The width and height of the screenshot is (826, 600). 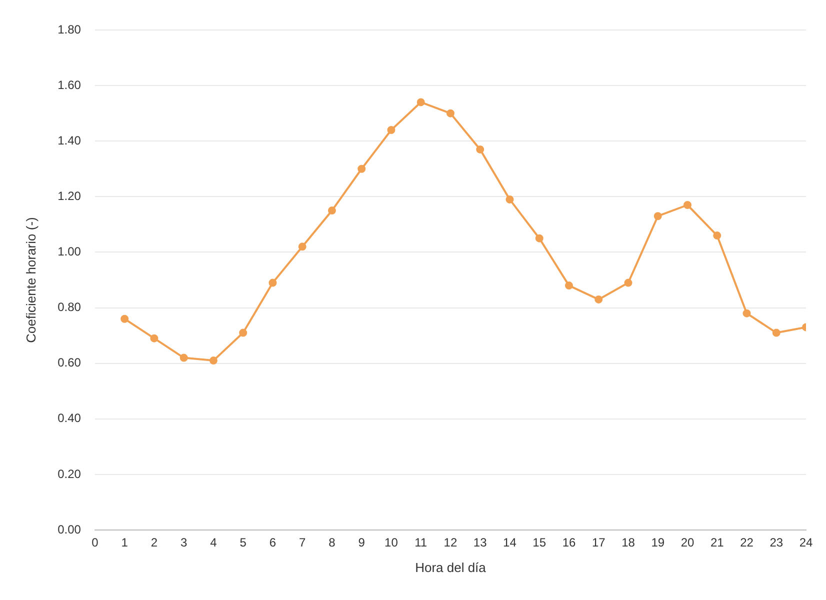 I want to click on x-tick-label: 0, so click(x=95, y=543).